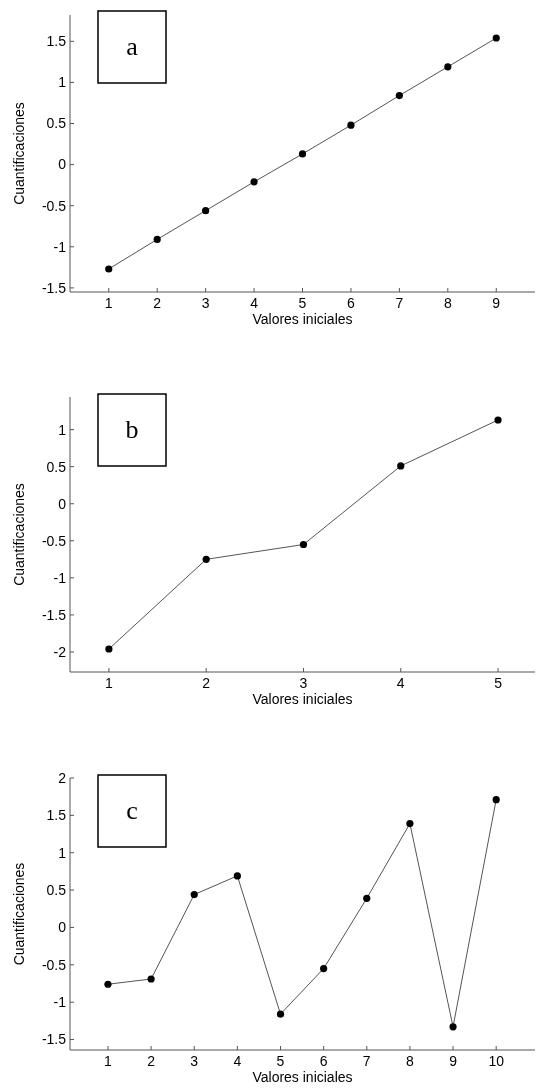 The image size is (536, 1088). What do you see at coordinates (132, 46) in the screenshot?
I see `annotation: a` at bounding box center [132, 46].